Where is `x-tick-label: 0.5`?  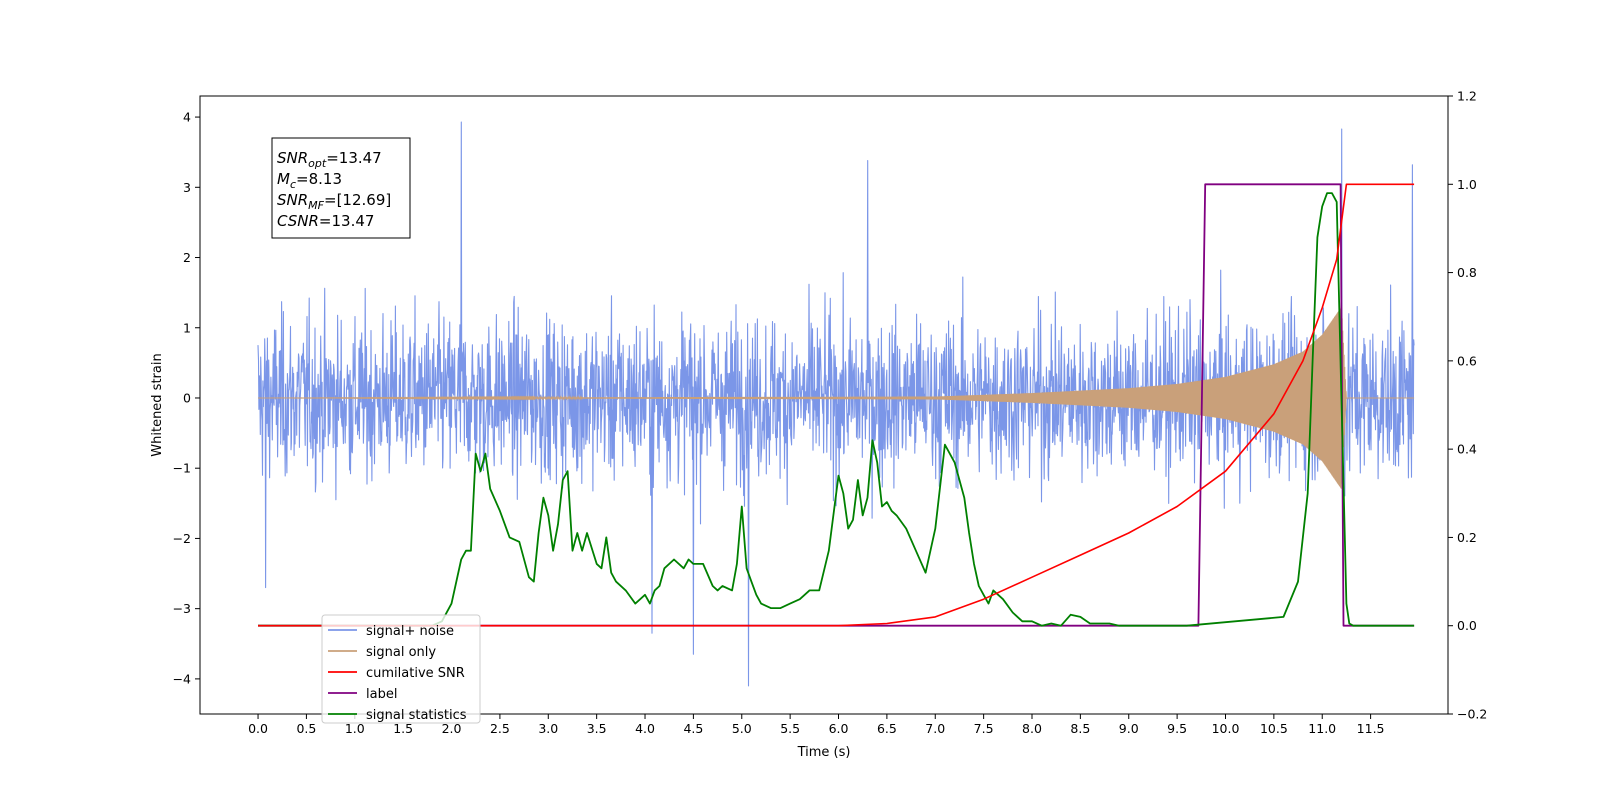 x-tick-label: 0.5 is located at coordinates (306, 728).